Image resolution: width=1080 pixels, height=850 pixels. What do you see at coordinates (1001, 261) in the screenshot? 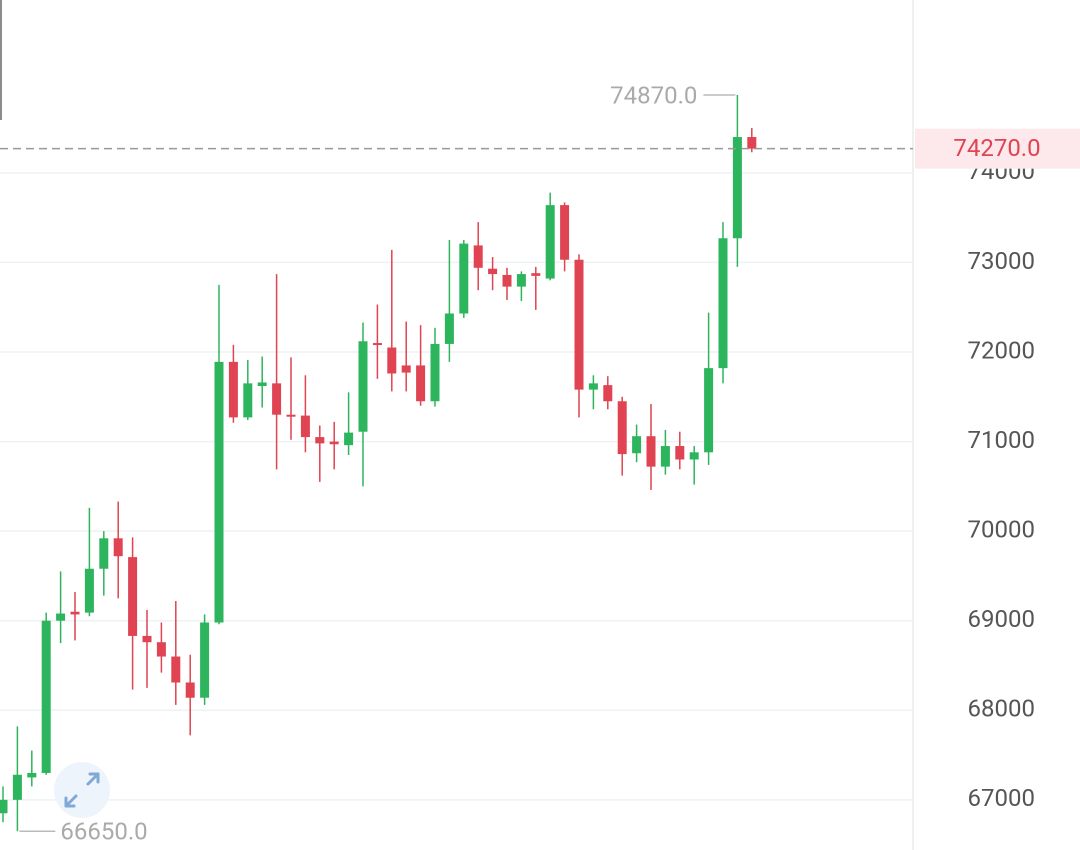
I see `y-tick-label: 73000` at bounding box center [1001, 261].